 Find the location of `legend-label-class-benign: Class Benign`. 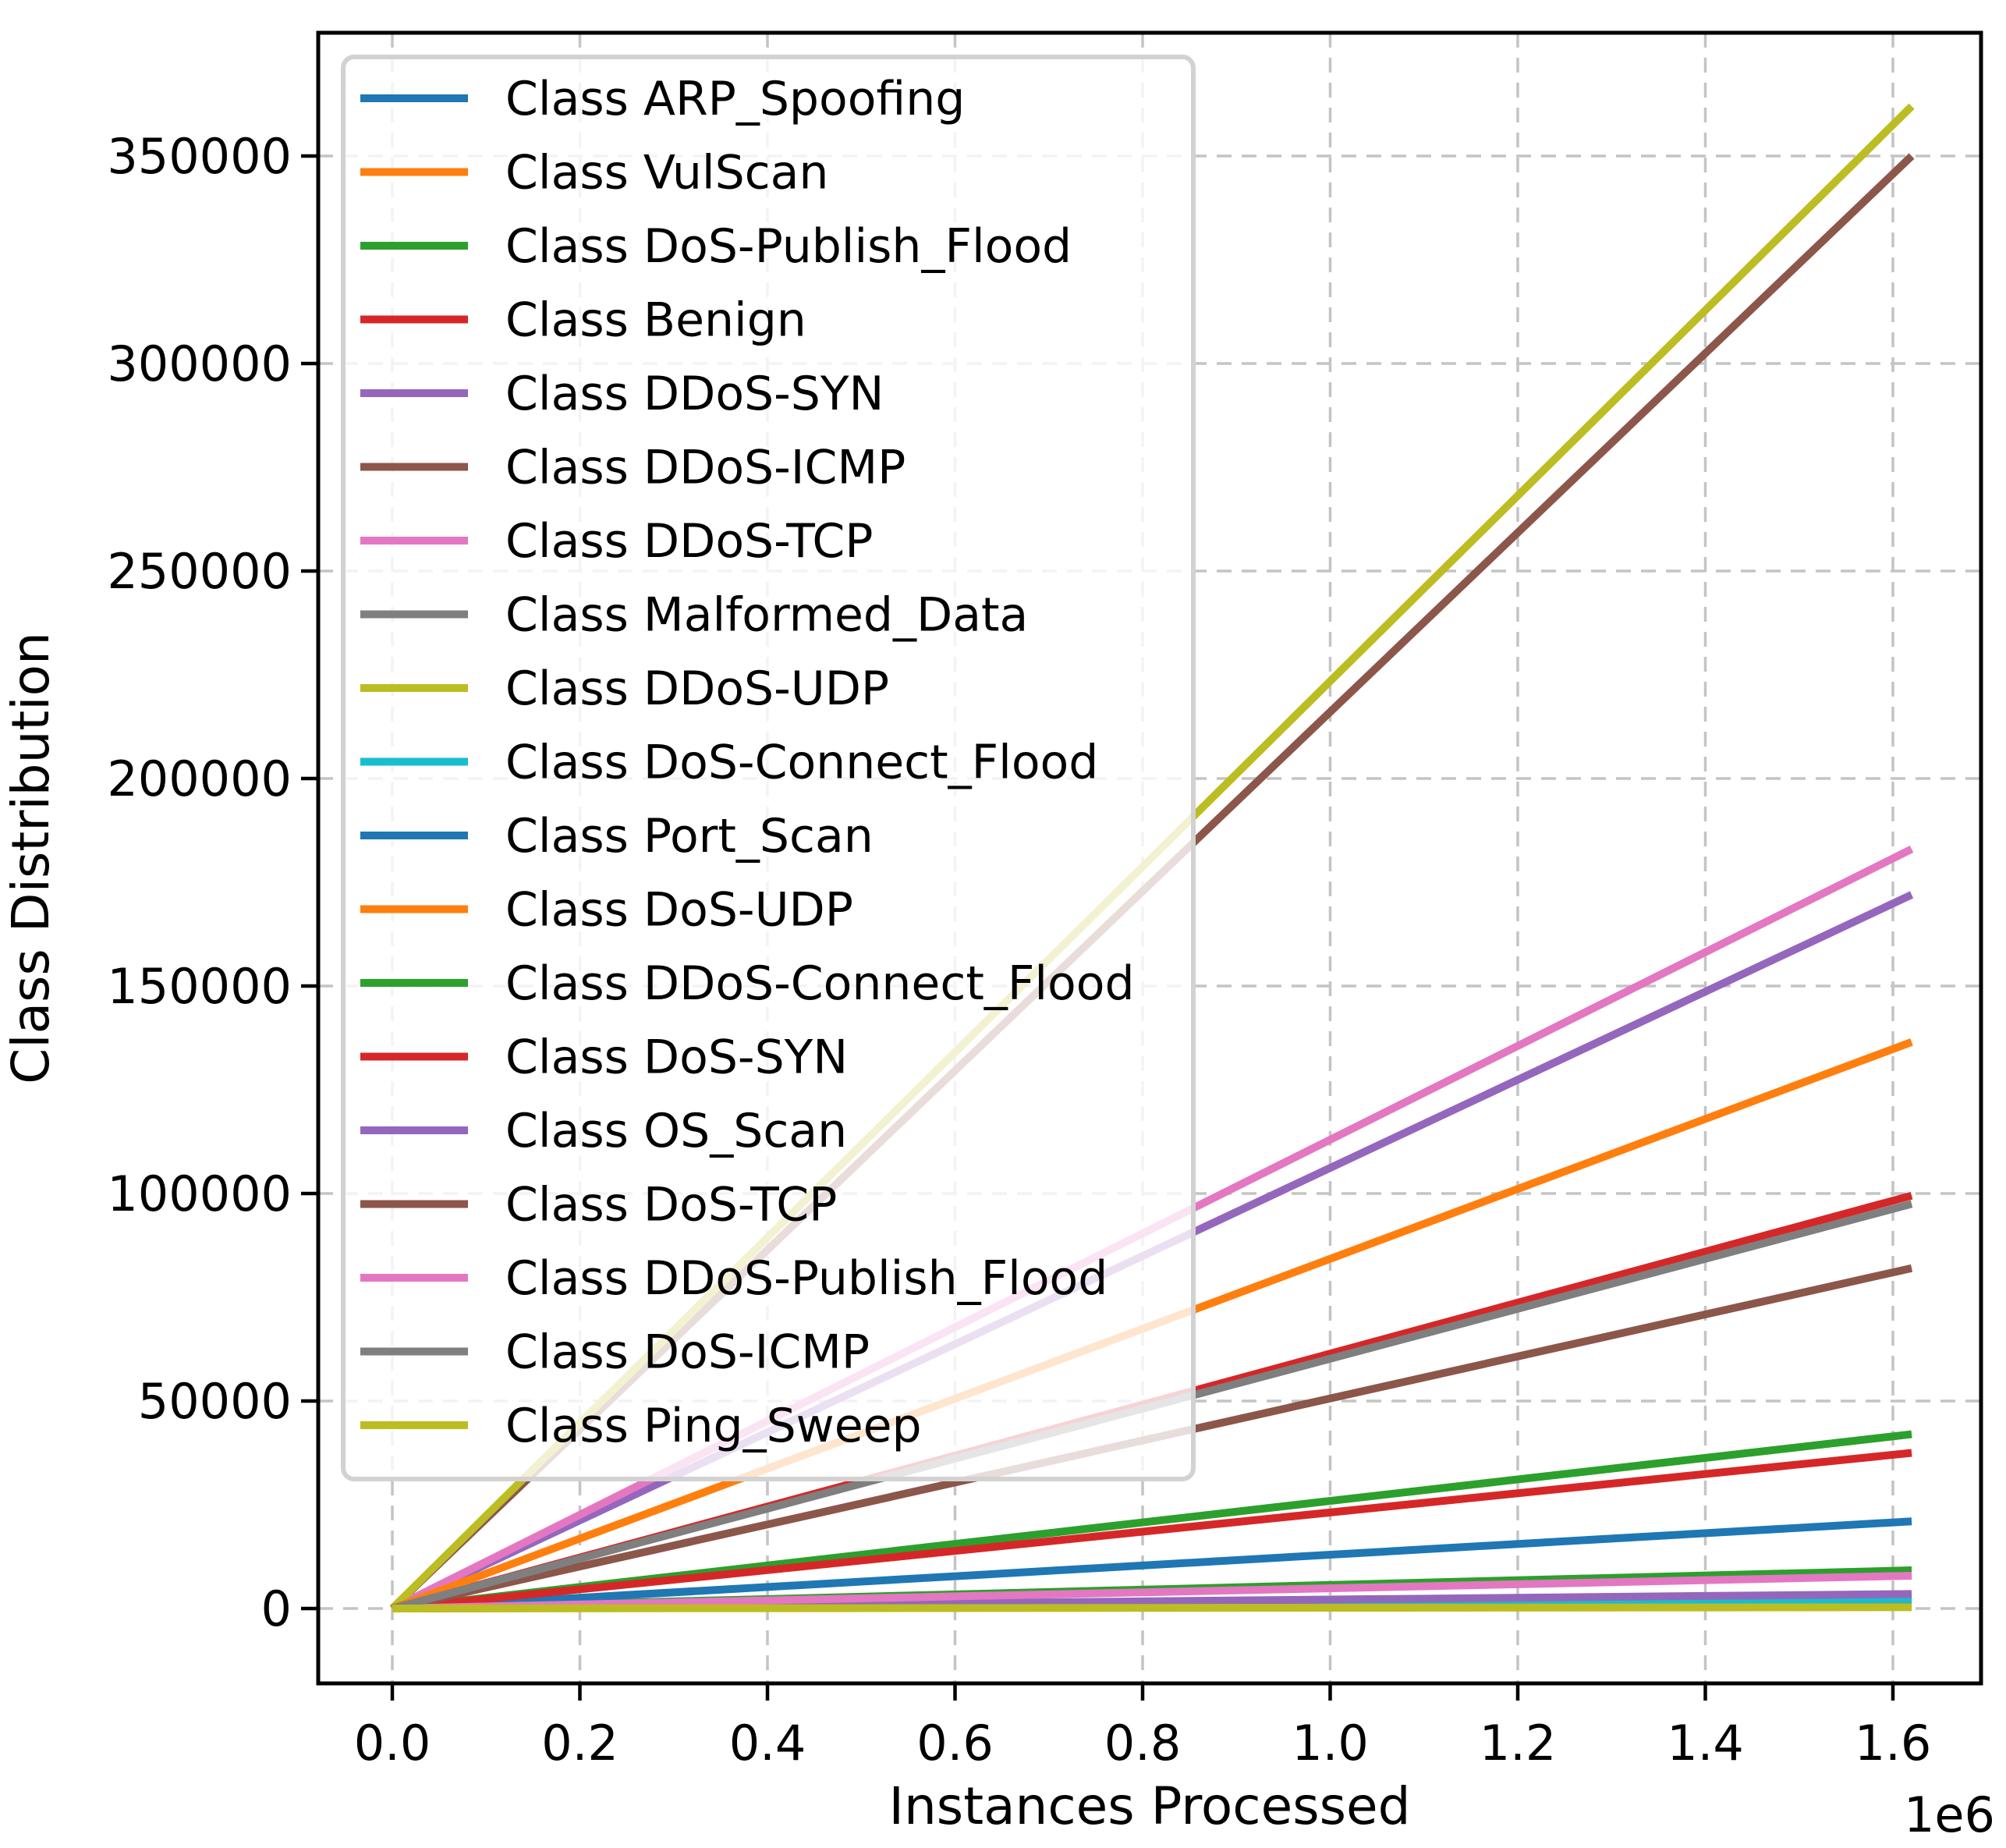

legend-label-class-benign: Class Benign is located at coordinates (655, 320).